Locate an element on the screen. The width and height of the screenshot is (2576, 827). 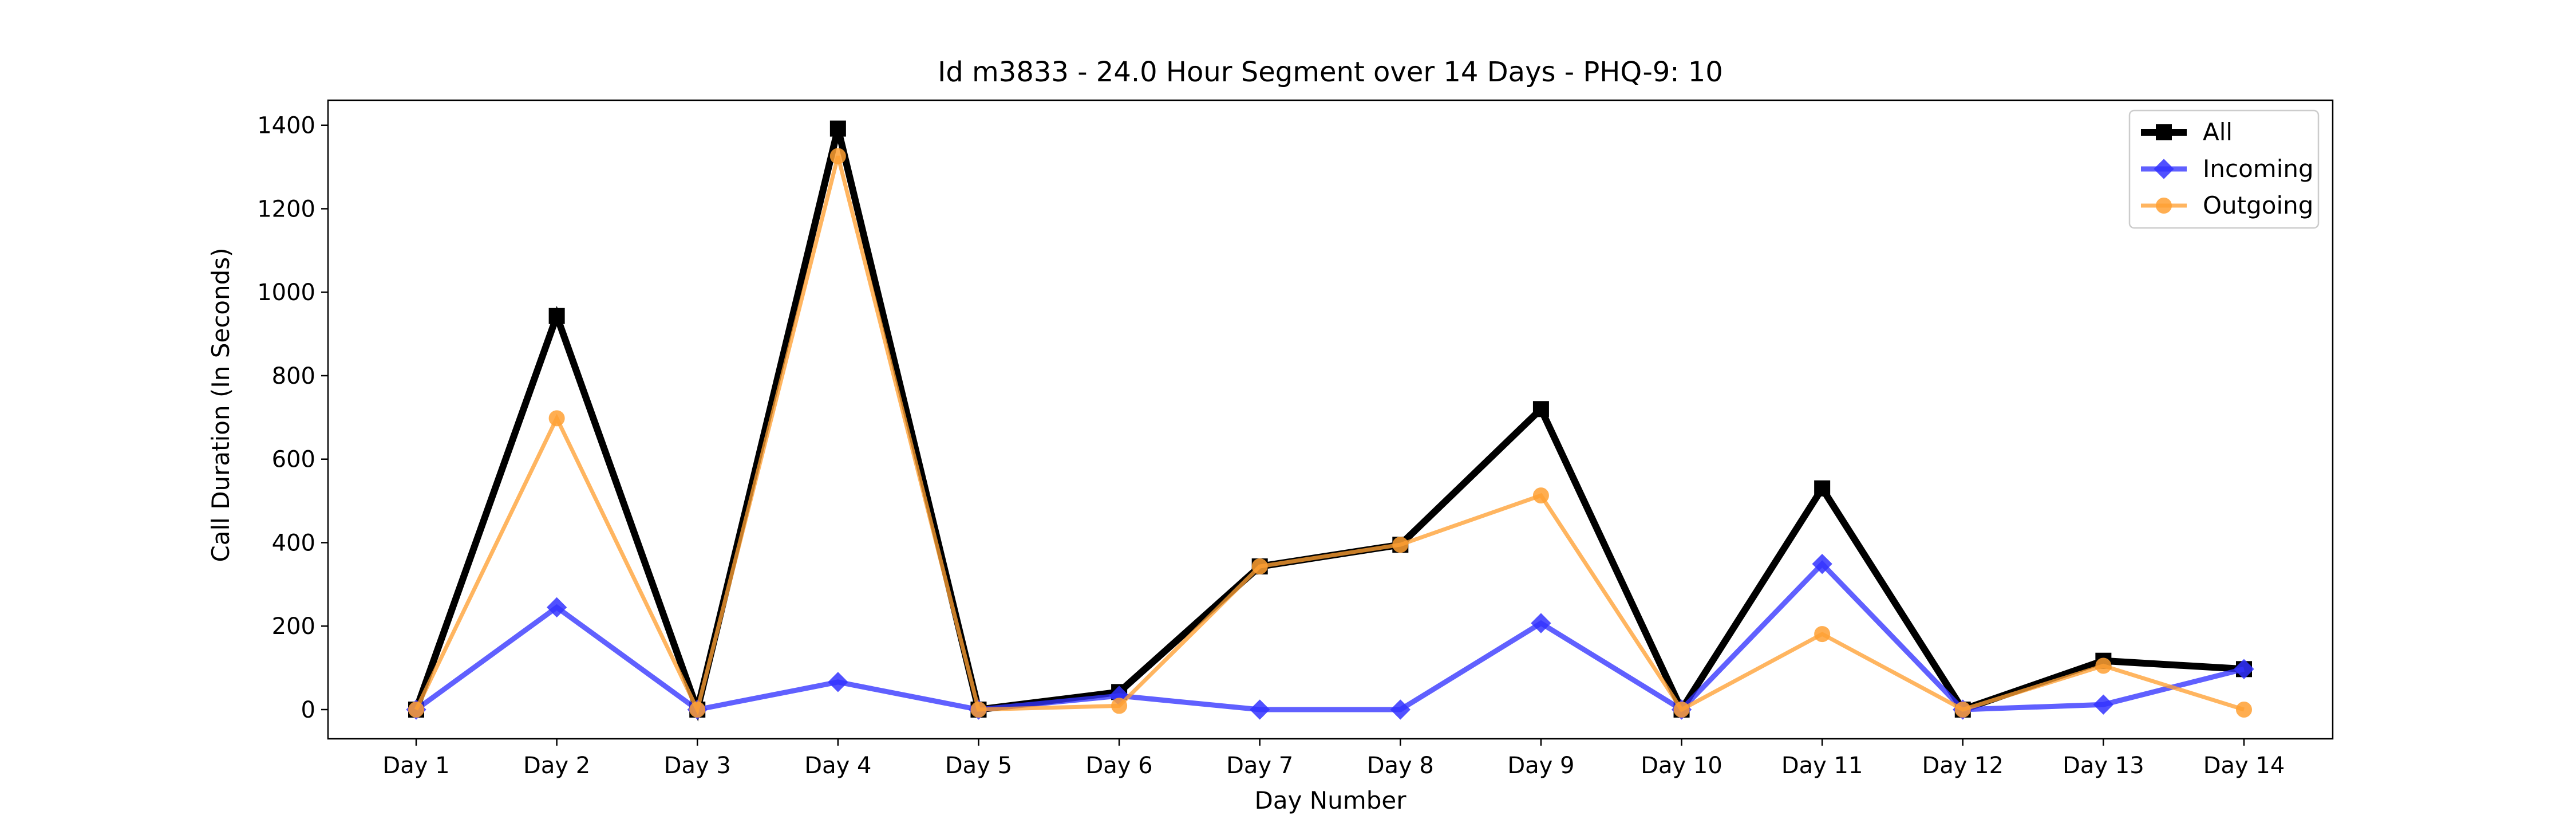
y-tick-label: 0 is located at coordinates (308, 710).